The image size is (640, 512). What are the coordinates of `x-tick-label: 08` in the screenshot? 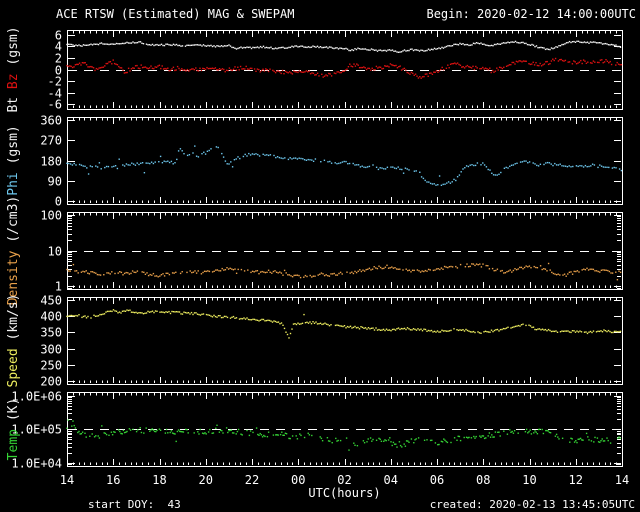 It's located at (483, 480).